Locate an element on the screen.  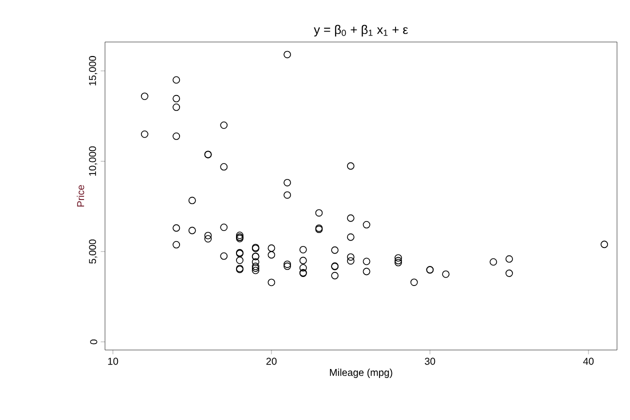
y-tick-label: 5,000 is located at coordinates (93, 251).